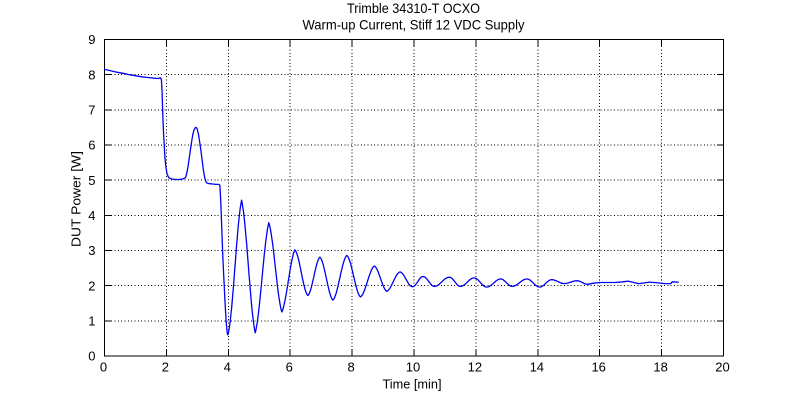 The image size is (799, 405). What do you see at coordinates (537, 367) in the screenshot?
I see `svg-text: 14` at bounding box center [537, 367].